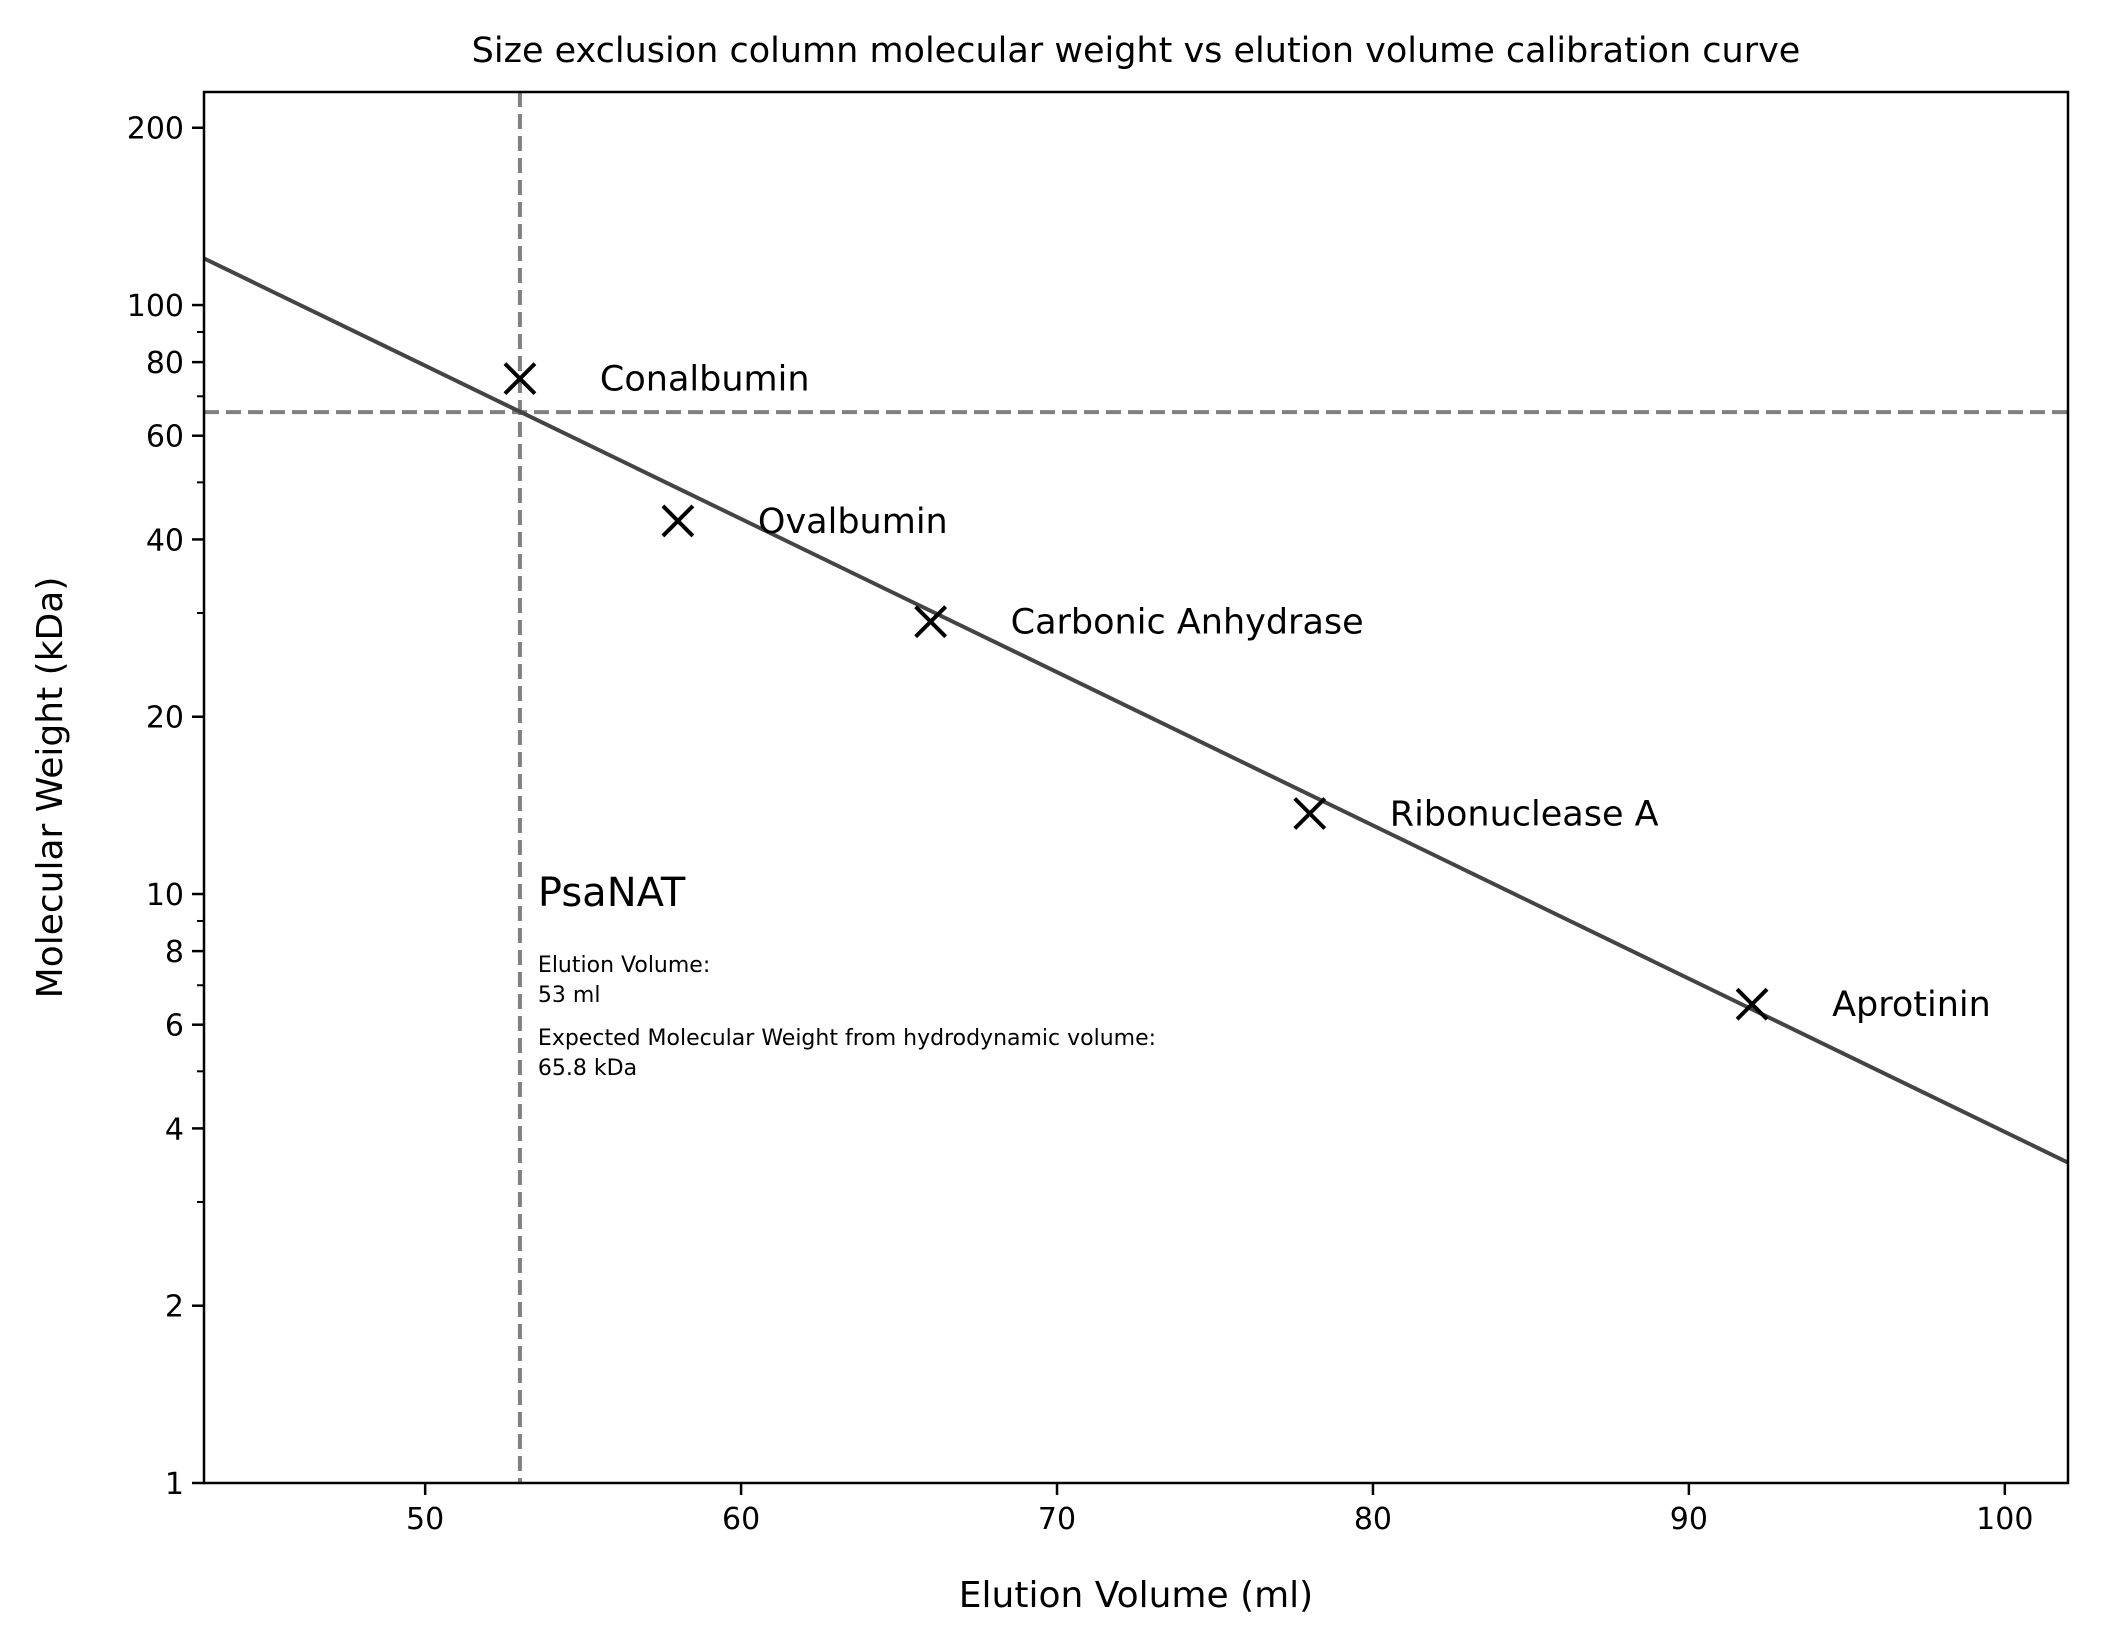  Describe the element at coordinates (165, 437) in the screenshot. I see `y-tick-label: 60` at that location.